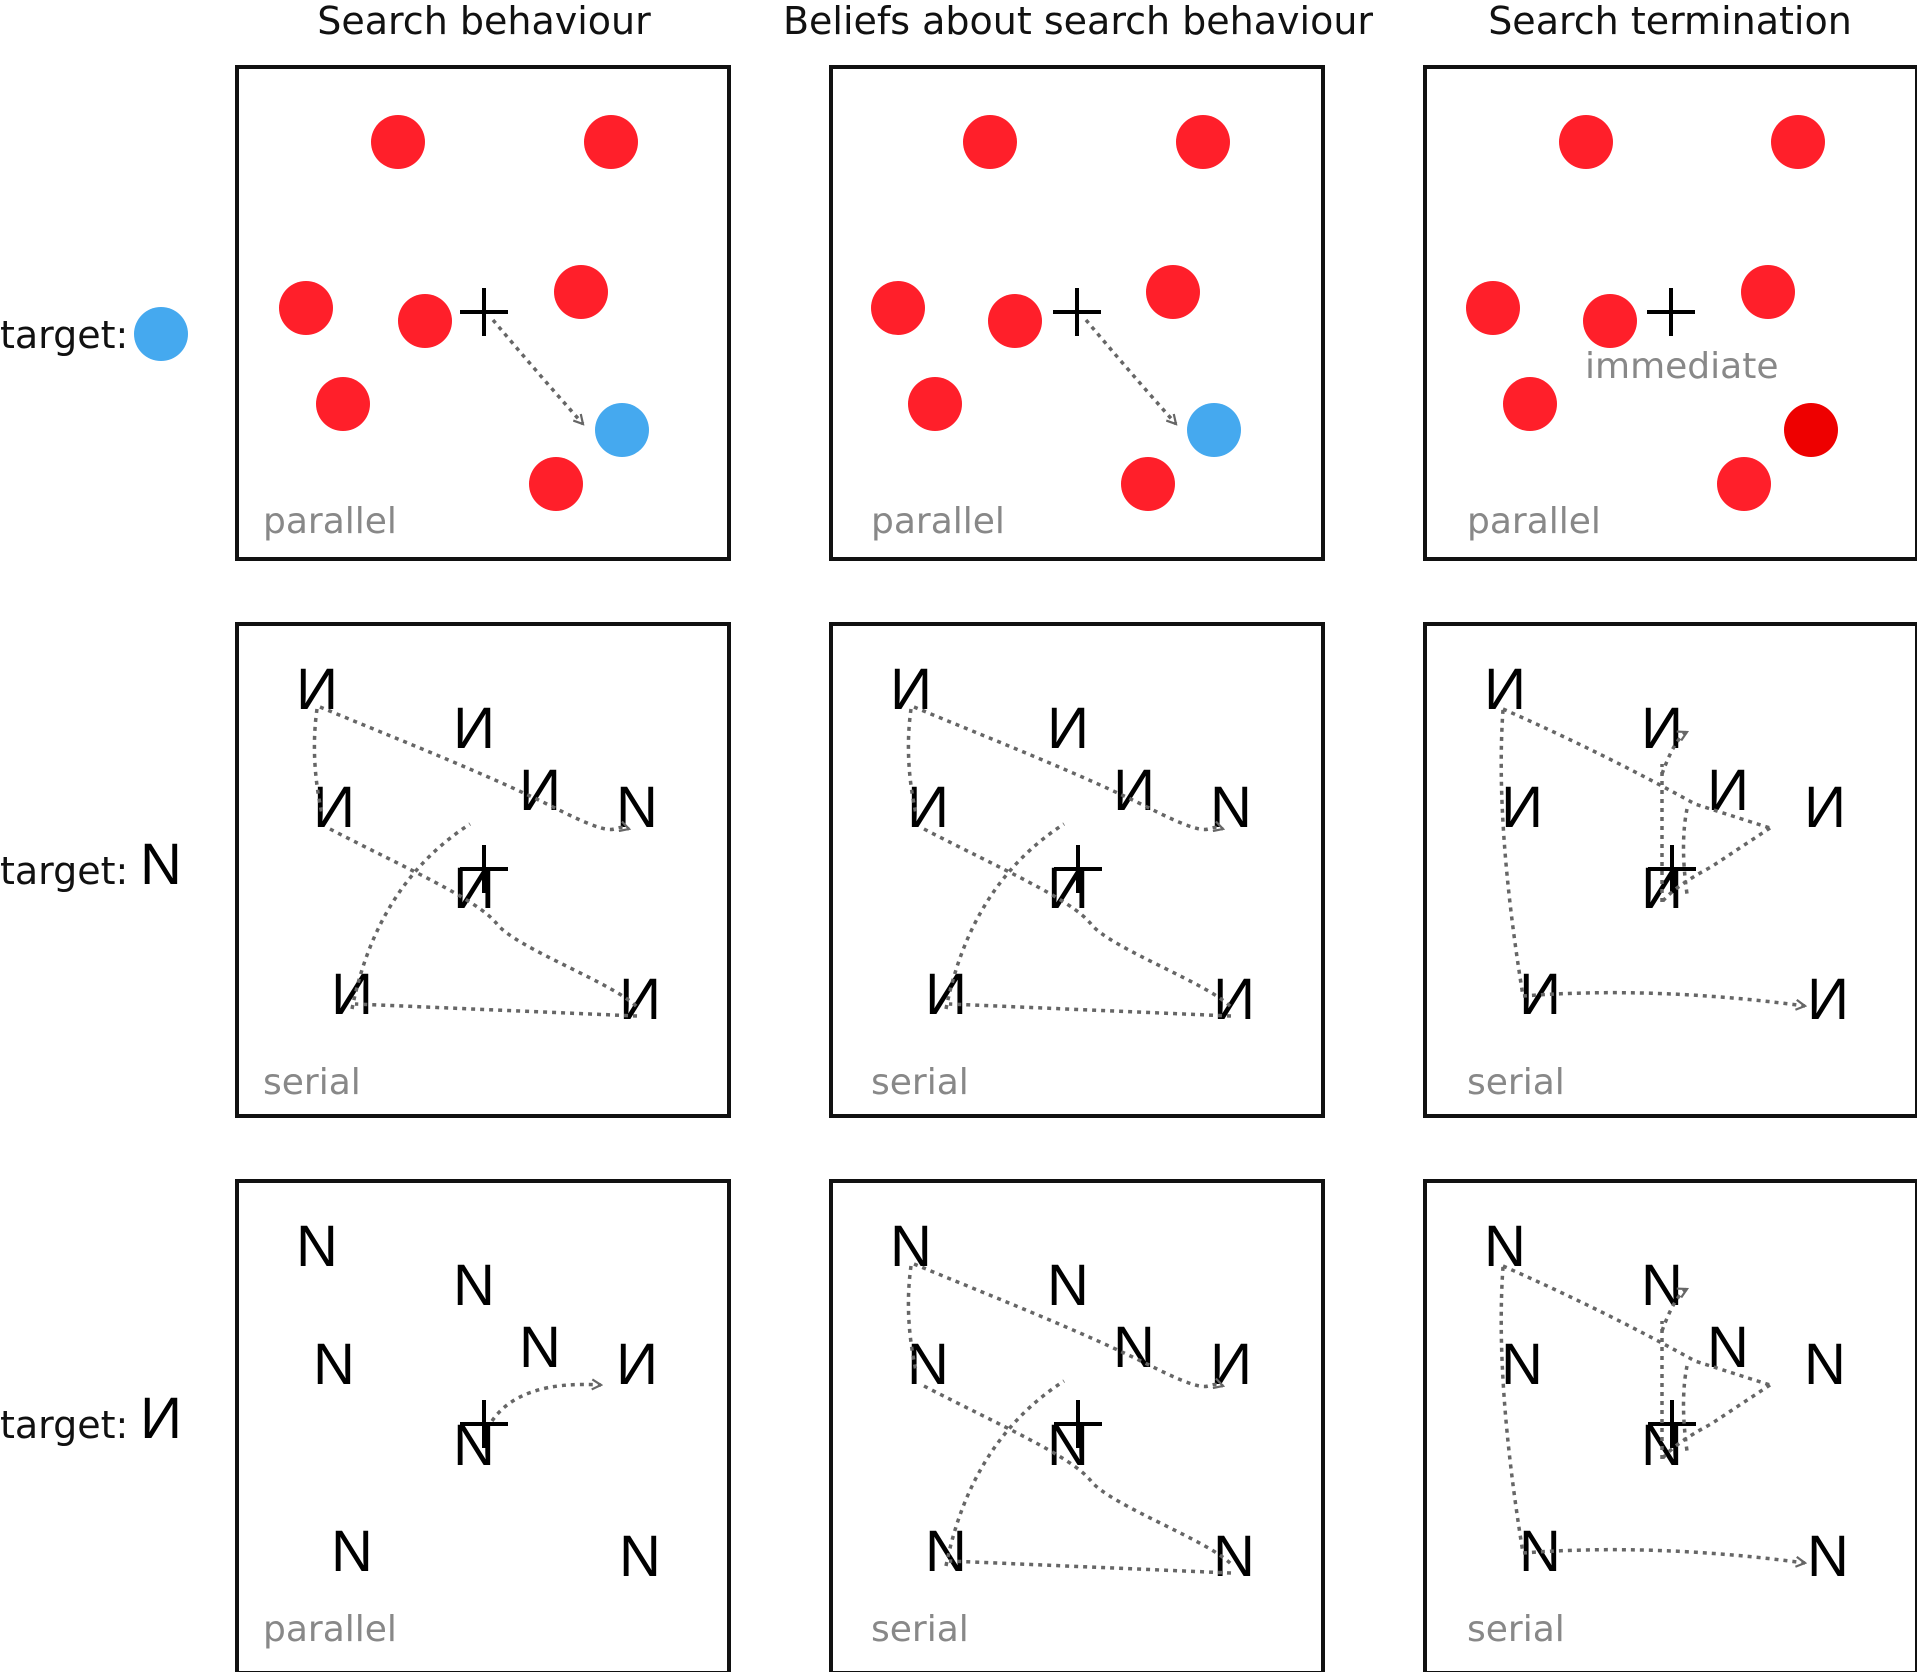 The image size is (1917, 1672). I want to click on target-disc, so click(622, 430).